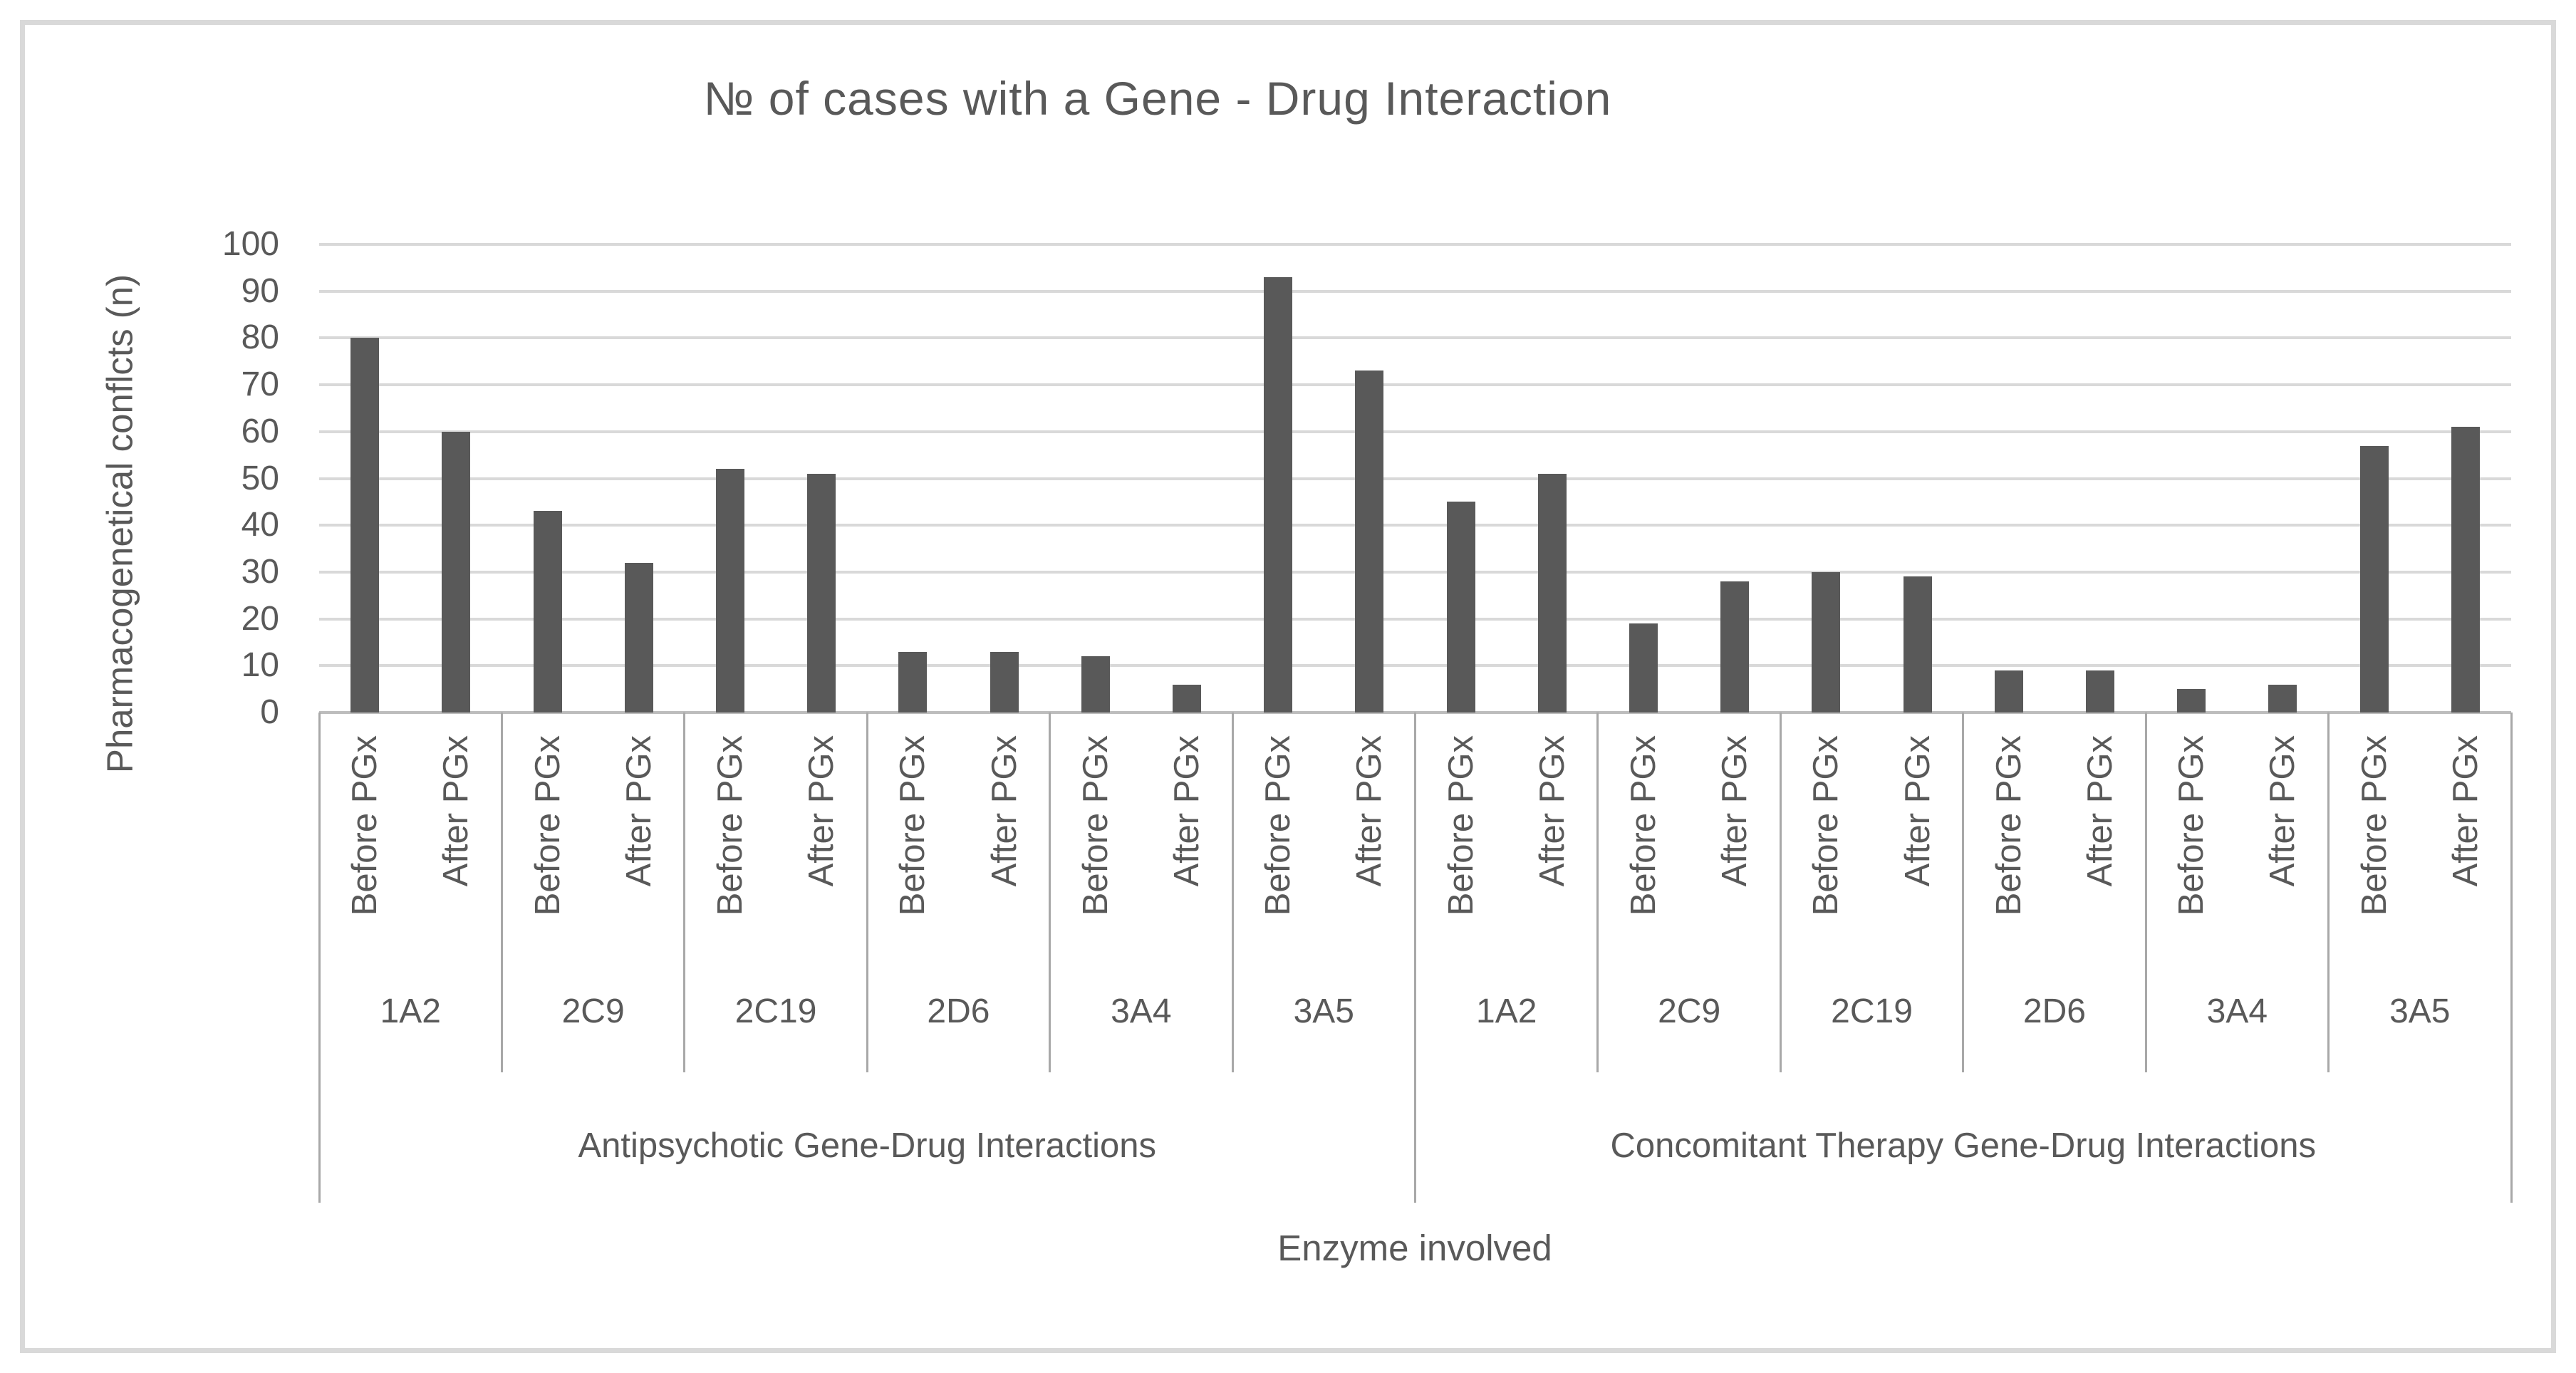 This screenshot has height=1373, width=2576. What do you see at coordinates (260, 525) in the screenshot?
I see `y-tick-label: 40` at bounding box center [260, 525].